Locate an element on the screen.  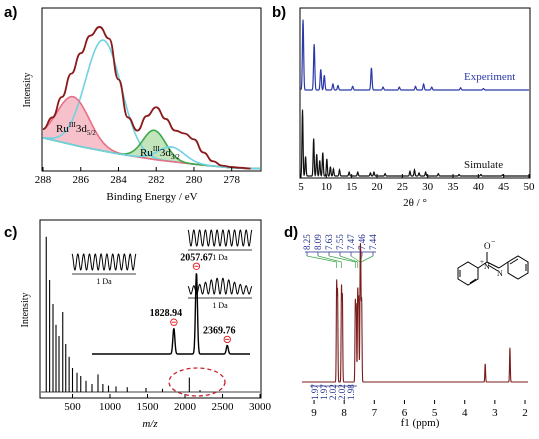
mass-spectrum-lines is located at coordinates (150, 314).